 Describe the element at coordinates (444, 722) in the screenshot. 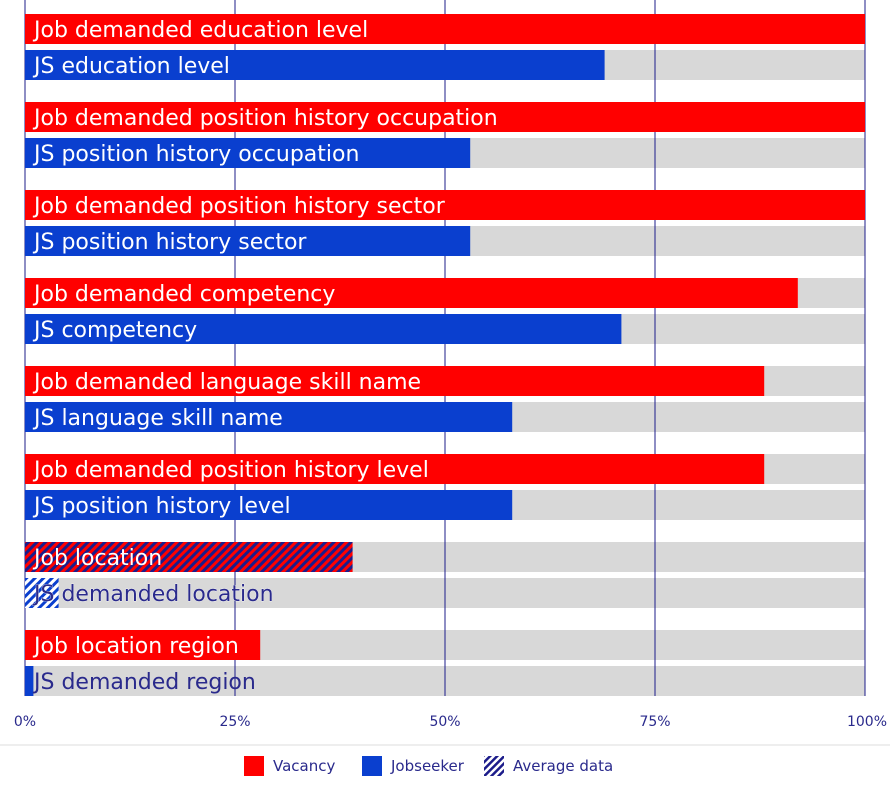

I see `x-tick-label: 50%` at that location.